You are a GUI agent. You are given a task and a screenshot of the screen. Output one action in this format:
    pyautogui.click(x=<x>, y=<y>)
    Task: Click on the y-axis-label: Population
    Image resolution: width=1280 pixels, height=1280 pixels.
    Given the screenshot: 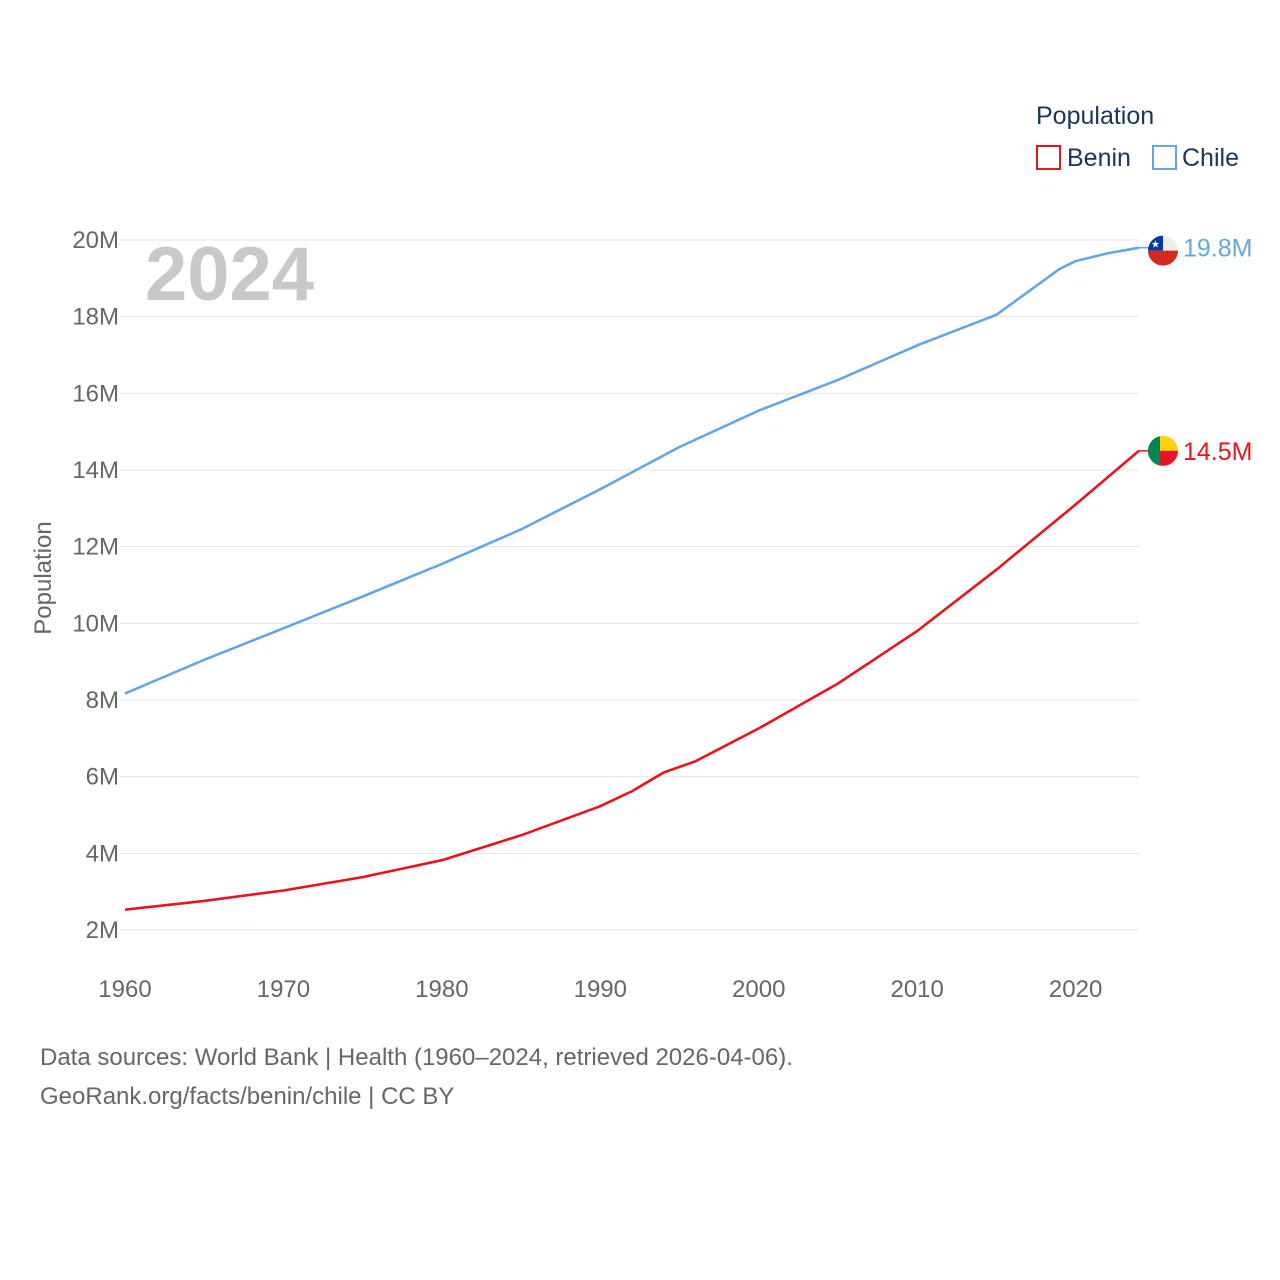 What is the action you would take?
    pyautogui.click(x=43, y=577)
    